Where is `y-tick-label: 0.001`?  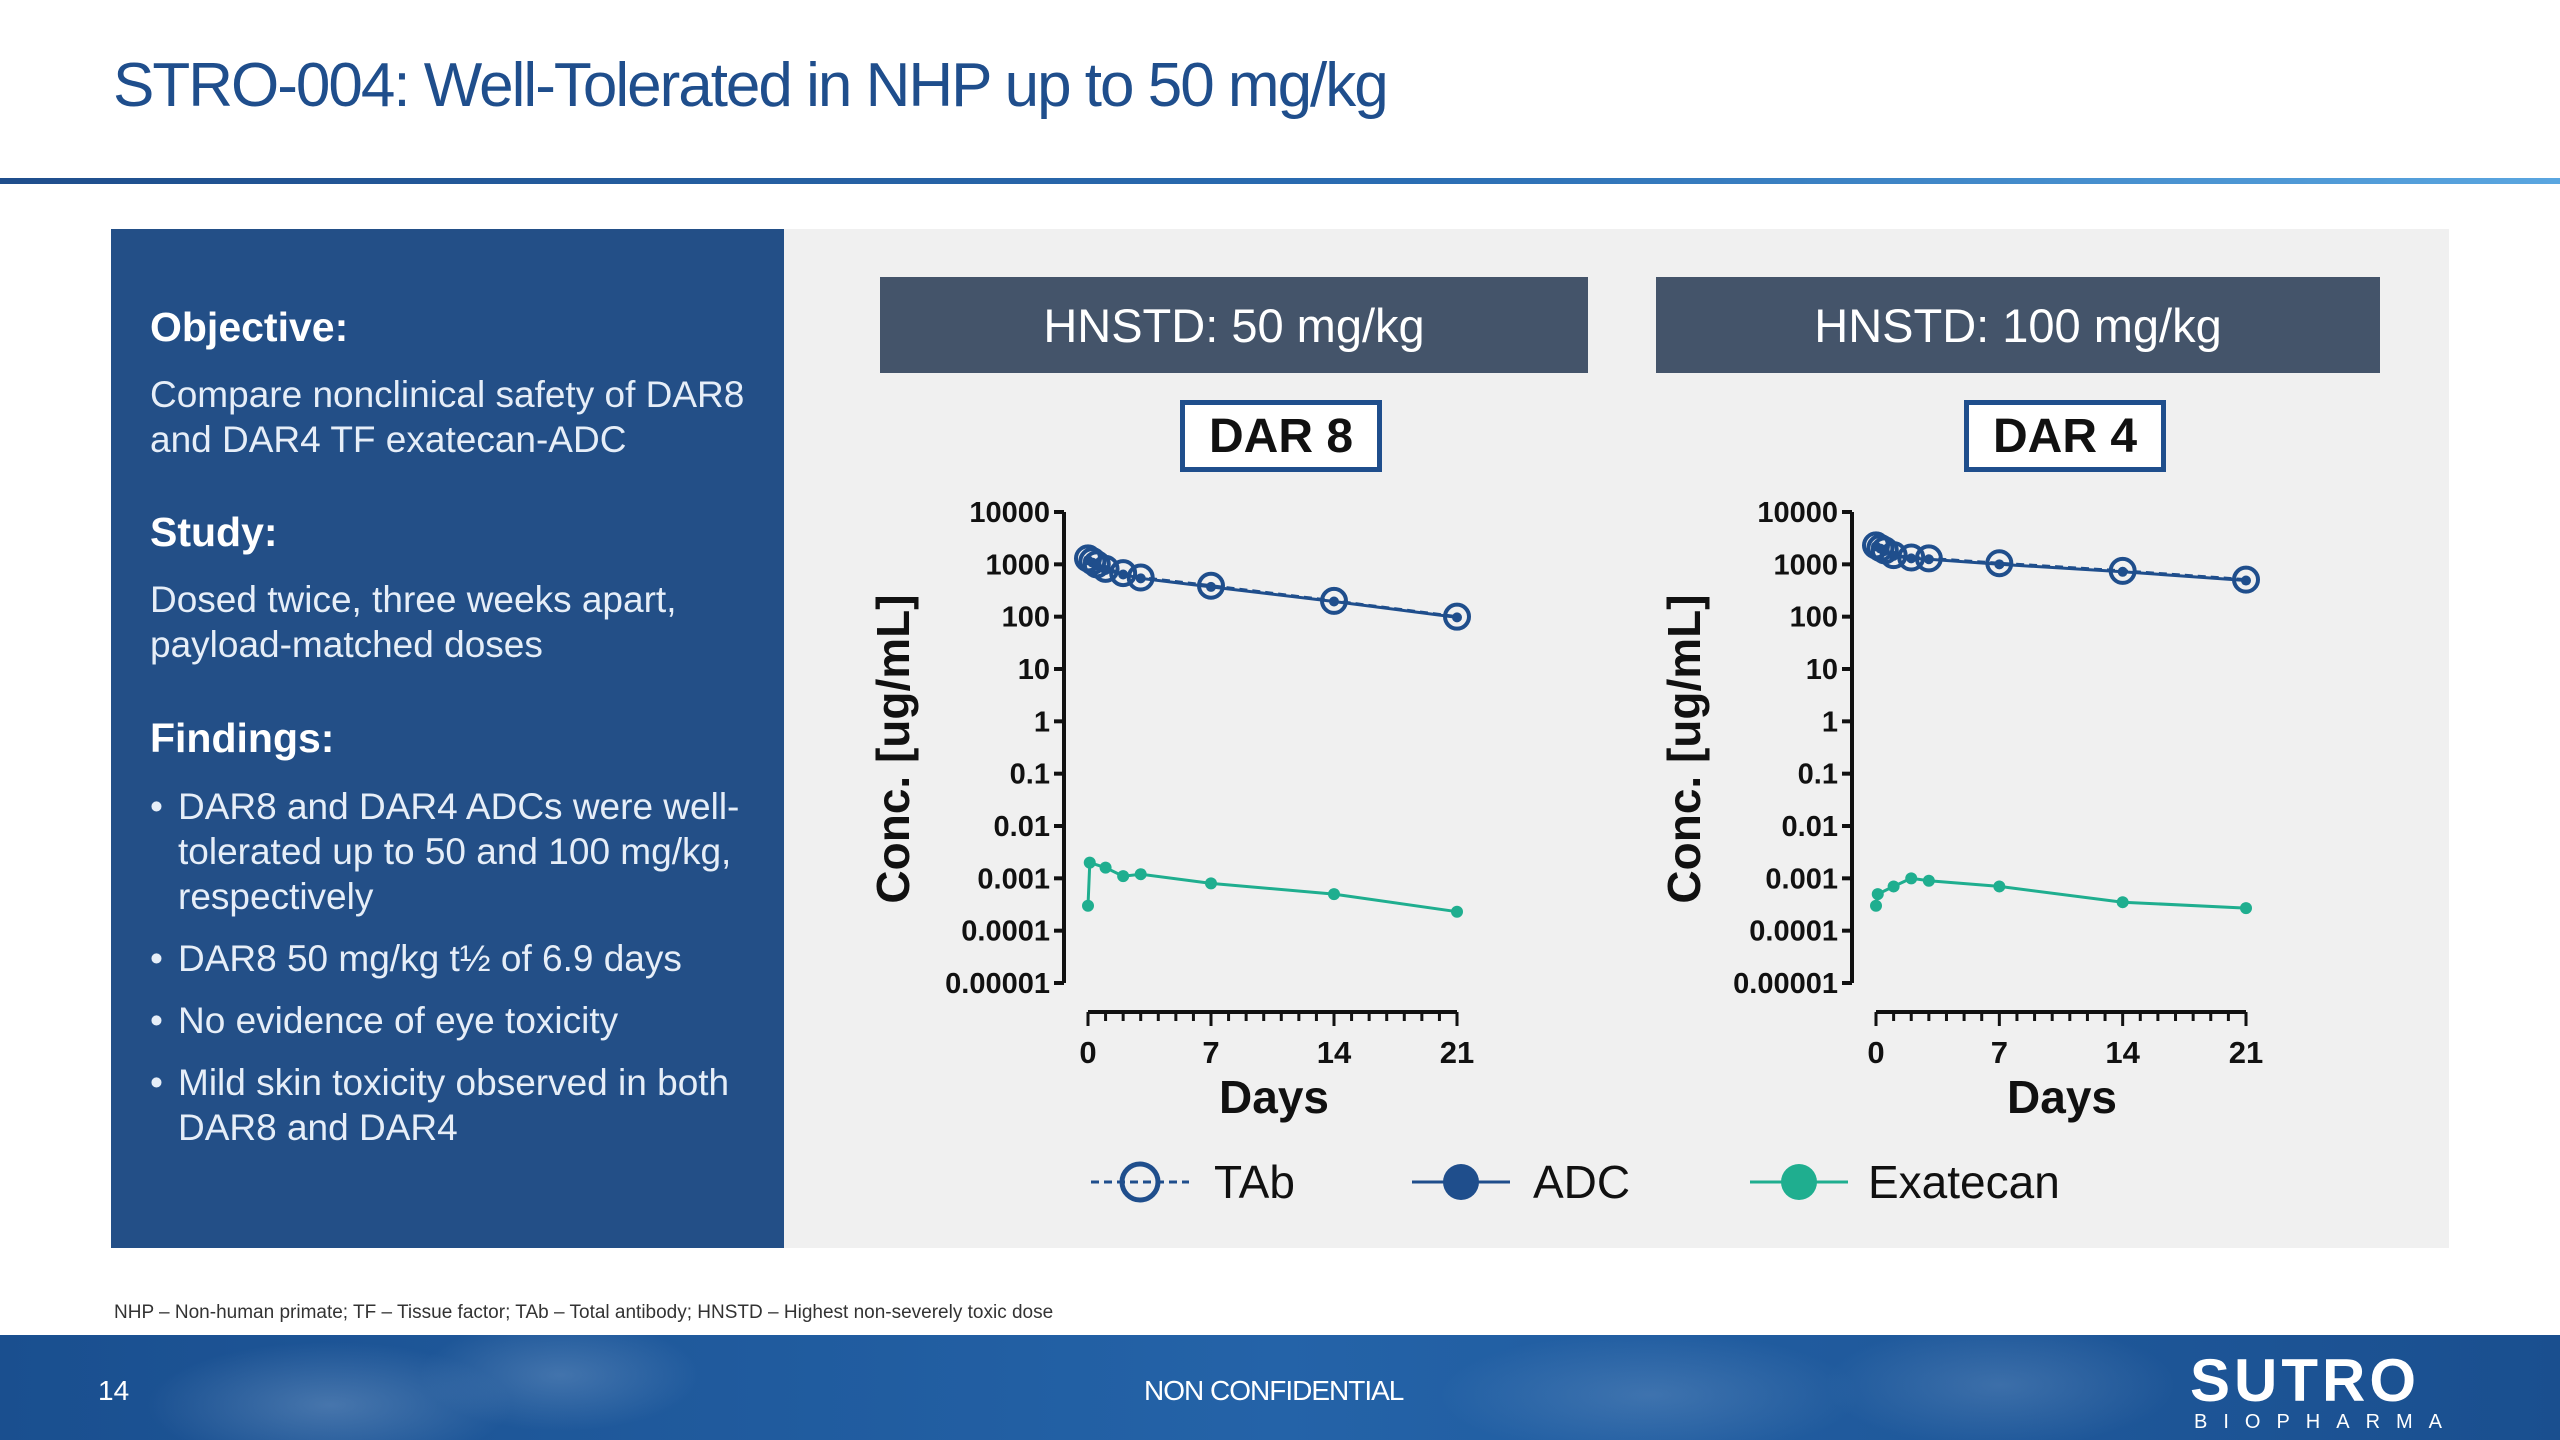 y-tick-label: 0.001 is located at coordinates (1013, 879).